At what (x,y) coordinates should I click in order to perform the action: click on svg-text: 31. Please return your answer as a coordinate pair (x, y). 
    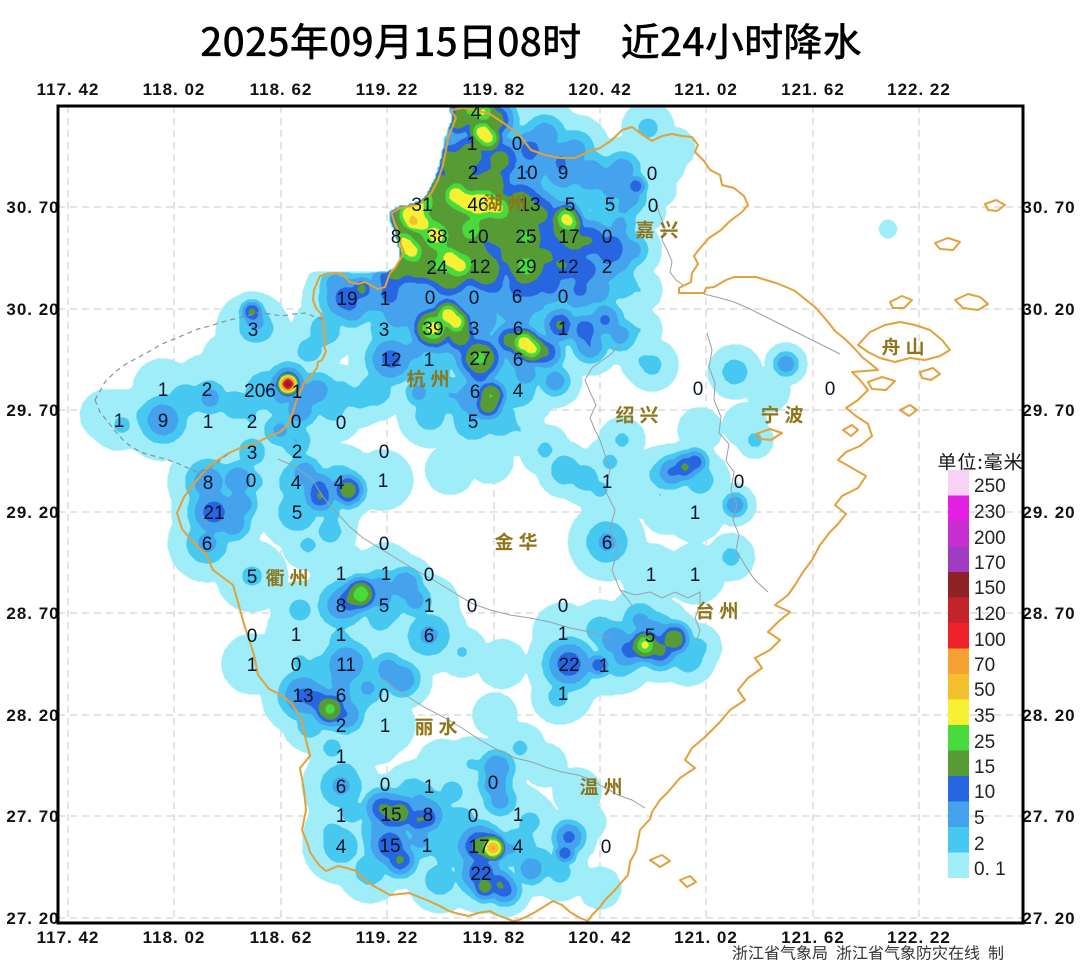
    Looking at the image, I should click on (421, 205).